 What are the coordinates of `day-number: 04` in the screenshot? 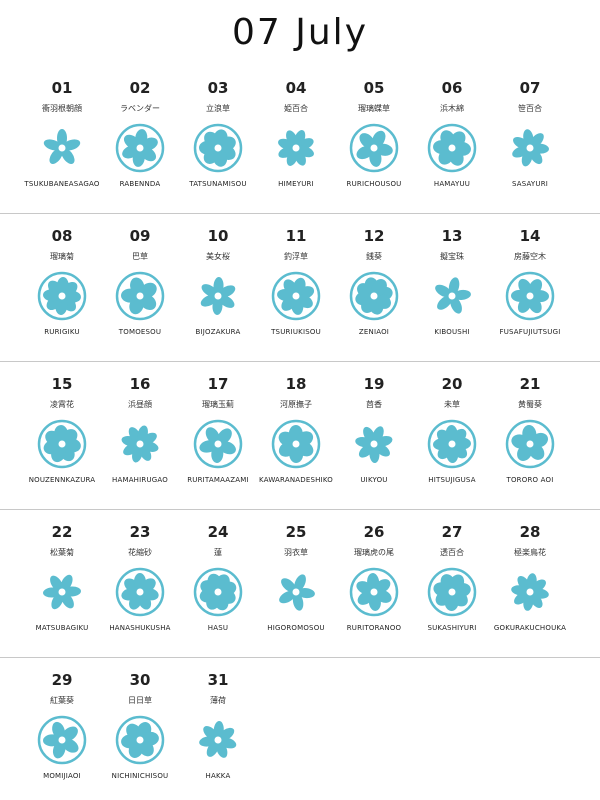 It's located at (296, 88).